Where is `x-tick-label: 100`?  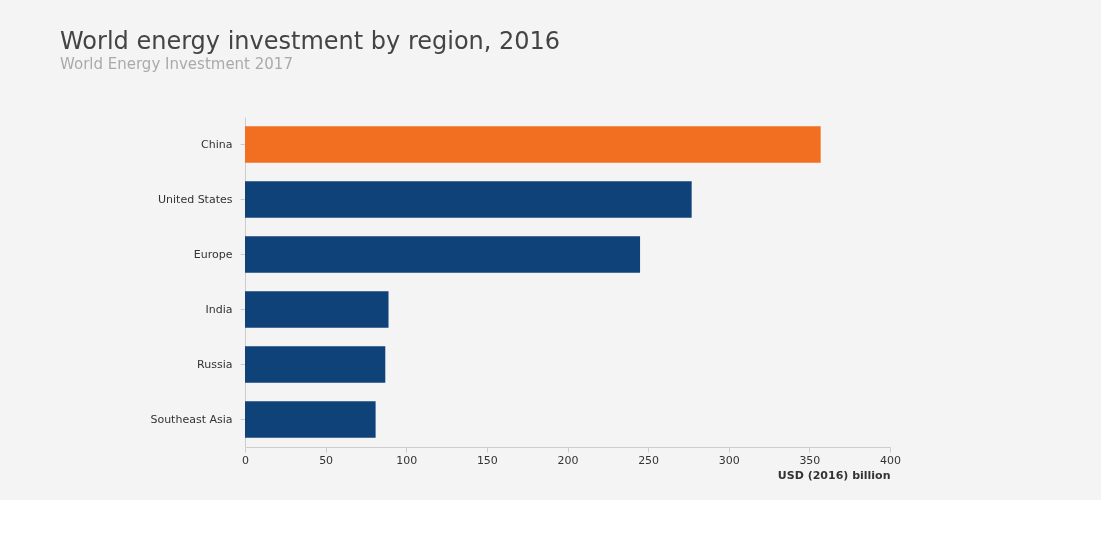
x-tick-label: 100 is located at coordinates (407, 460).